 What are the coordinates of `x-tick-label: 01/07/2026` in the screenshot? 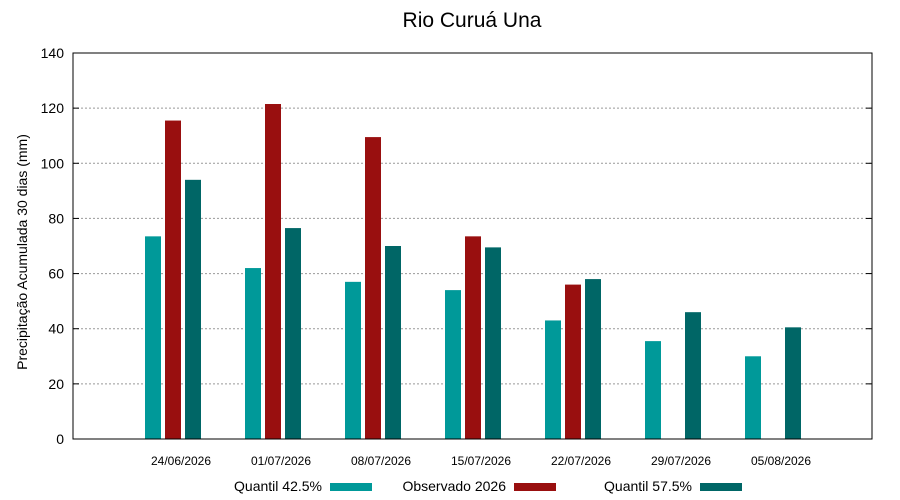 It's located at (281, 461).